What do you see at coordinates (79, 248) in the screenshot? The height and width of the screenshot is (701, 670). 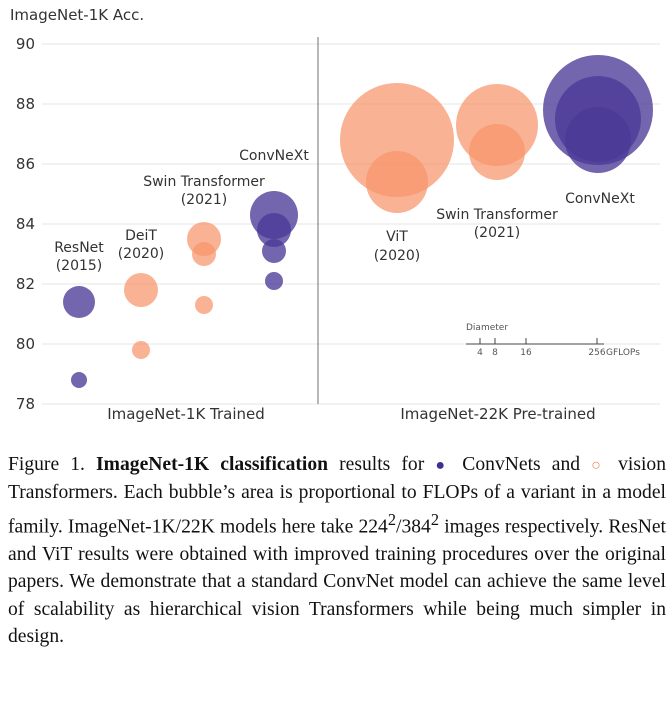 I see `series-label: ResNet` at bounding box center [79, 248].